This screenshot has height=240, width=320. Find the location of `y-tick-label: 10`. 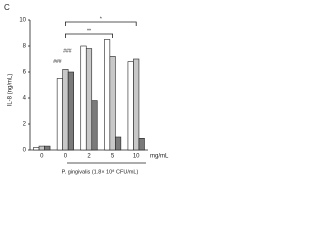

y-tick-label: 10 is located at coordinates (22, 21).